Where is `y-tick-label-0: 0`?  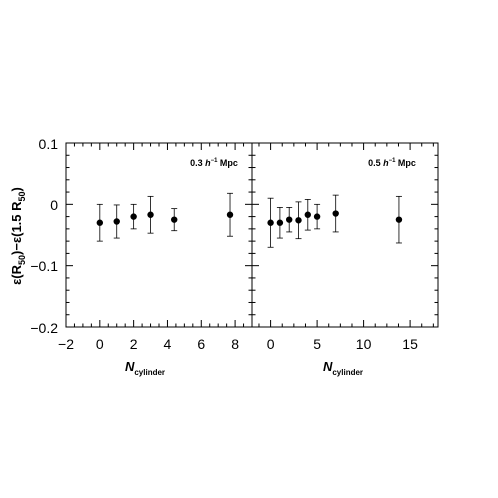
y-tick-label-0: 0 is located at coordinates (54, 205).